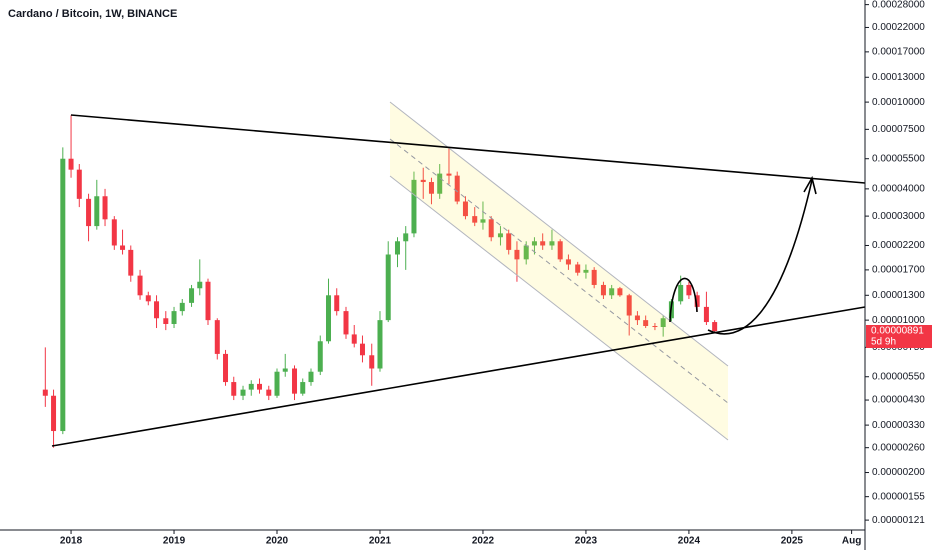 The width and height of the screenshot is (932, 550). I want to click on price-axis-bg, so click(898, 275).